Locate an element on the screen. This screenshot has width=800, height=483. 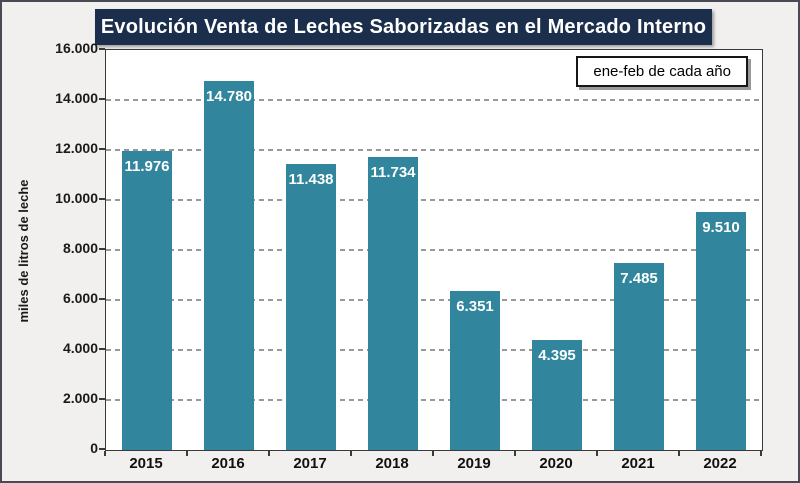
bar-2016: 14.780 is located at coordinates (229, 265).